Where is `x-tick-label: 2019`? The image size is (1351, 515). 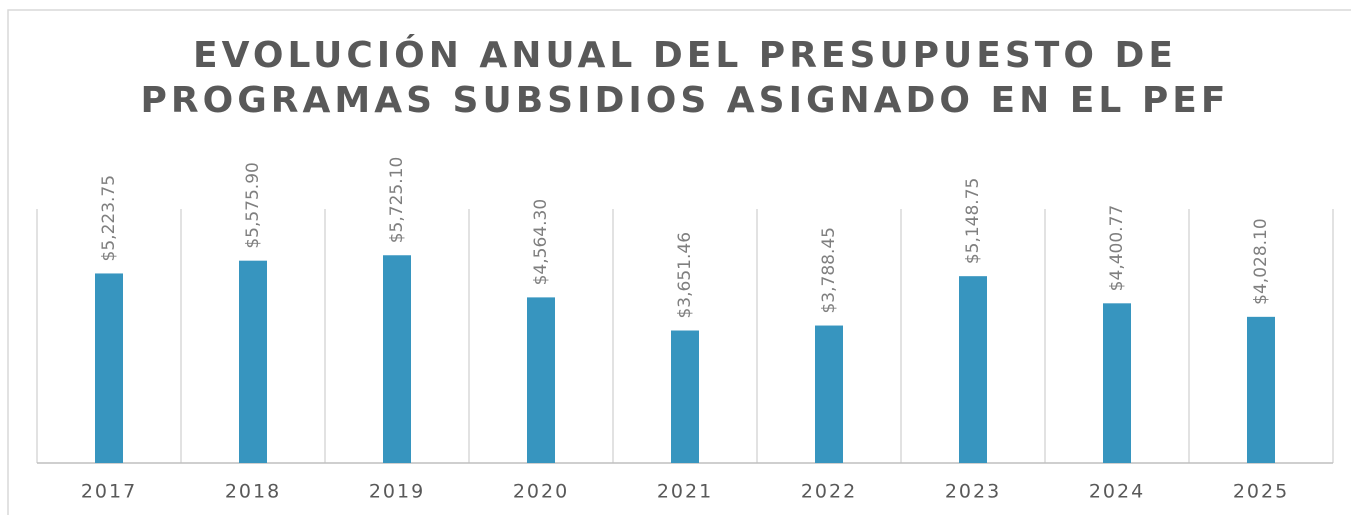
x-tick-label: 2019 is located at coordinates (397, 492).